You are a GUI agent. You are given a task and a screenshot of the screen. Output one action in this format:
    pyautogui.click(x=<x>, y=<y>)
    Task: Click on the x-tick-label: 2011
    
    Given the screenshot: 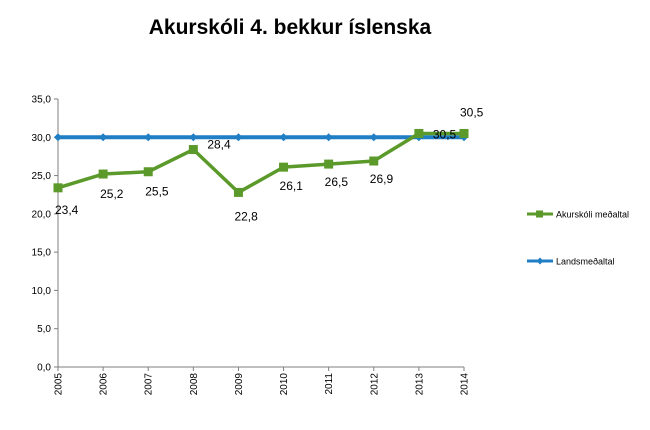 What is the action you would take?
    pyautogui.click(x=329, y=384)
    